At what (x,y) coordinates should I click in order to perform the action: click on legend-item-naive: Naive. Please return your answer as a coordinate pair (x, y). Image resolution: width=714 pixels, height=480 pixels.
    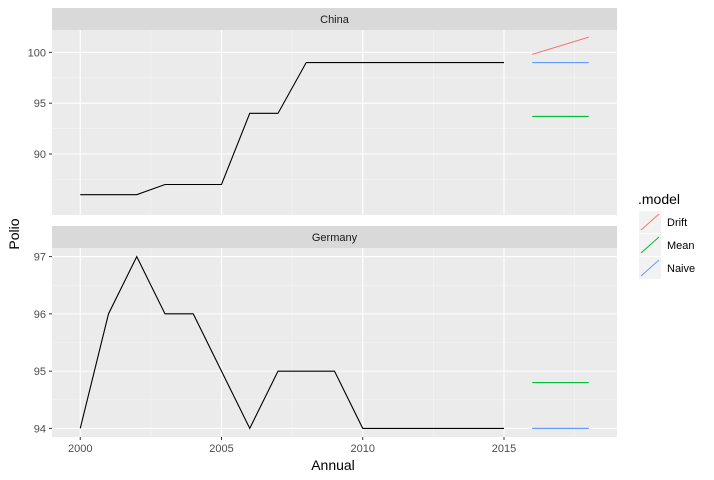
    Looking at the image, I should click on (667, 268).